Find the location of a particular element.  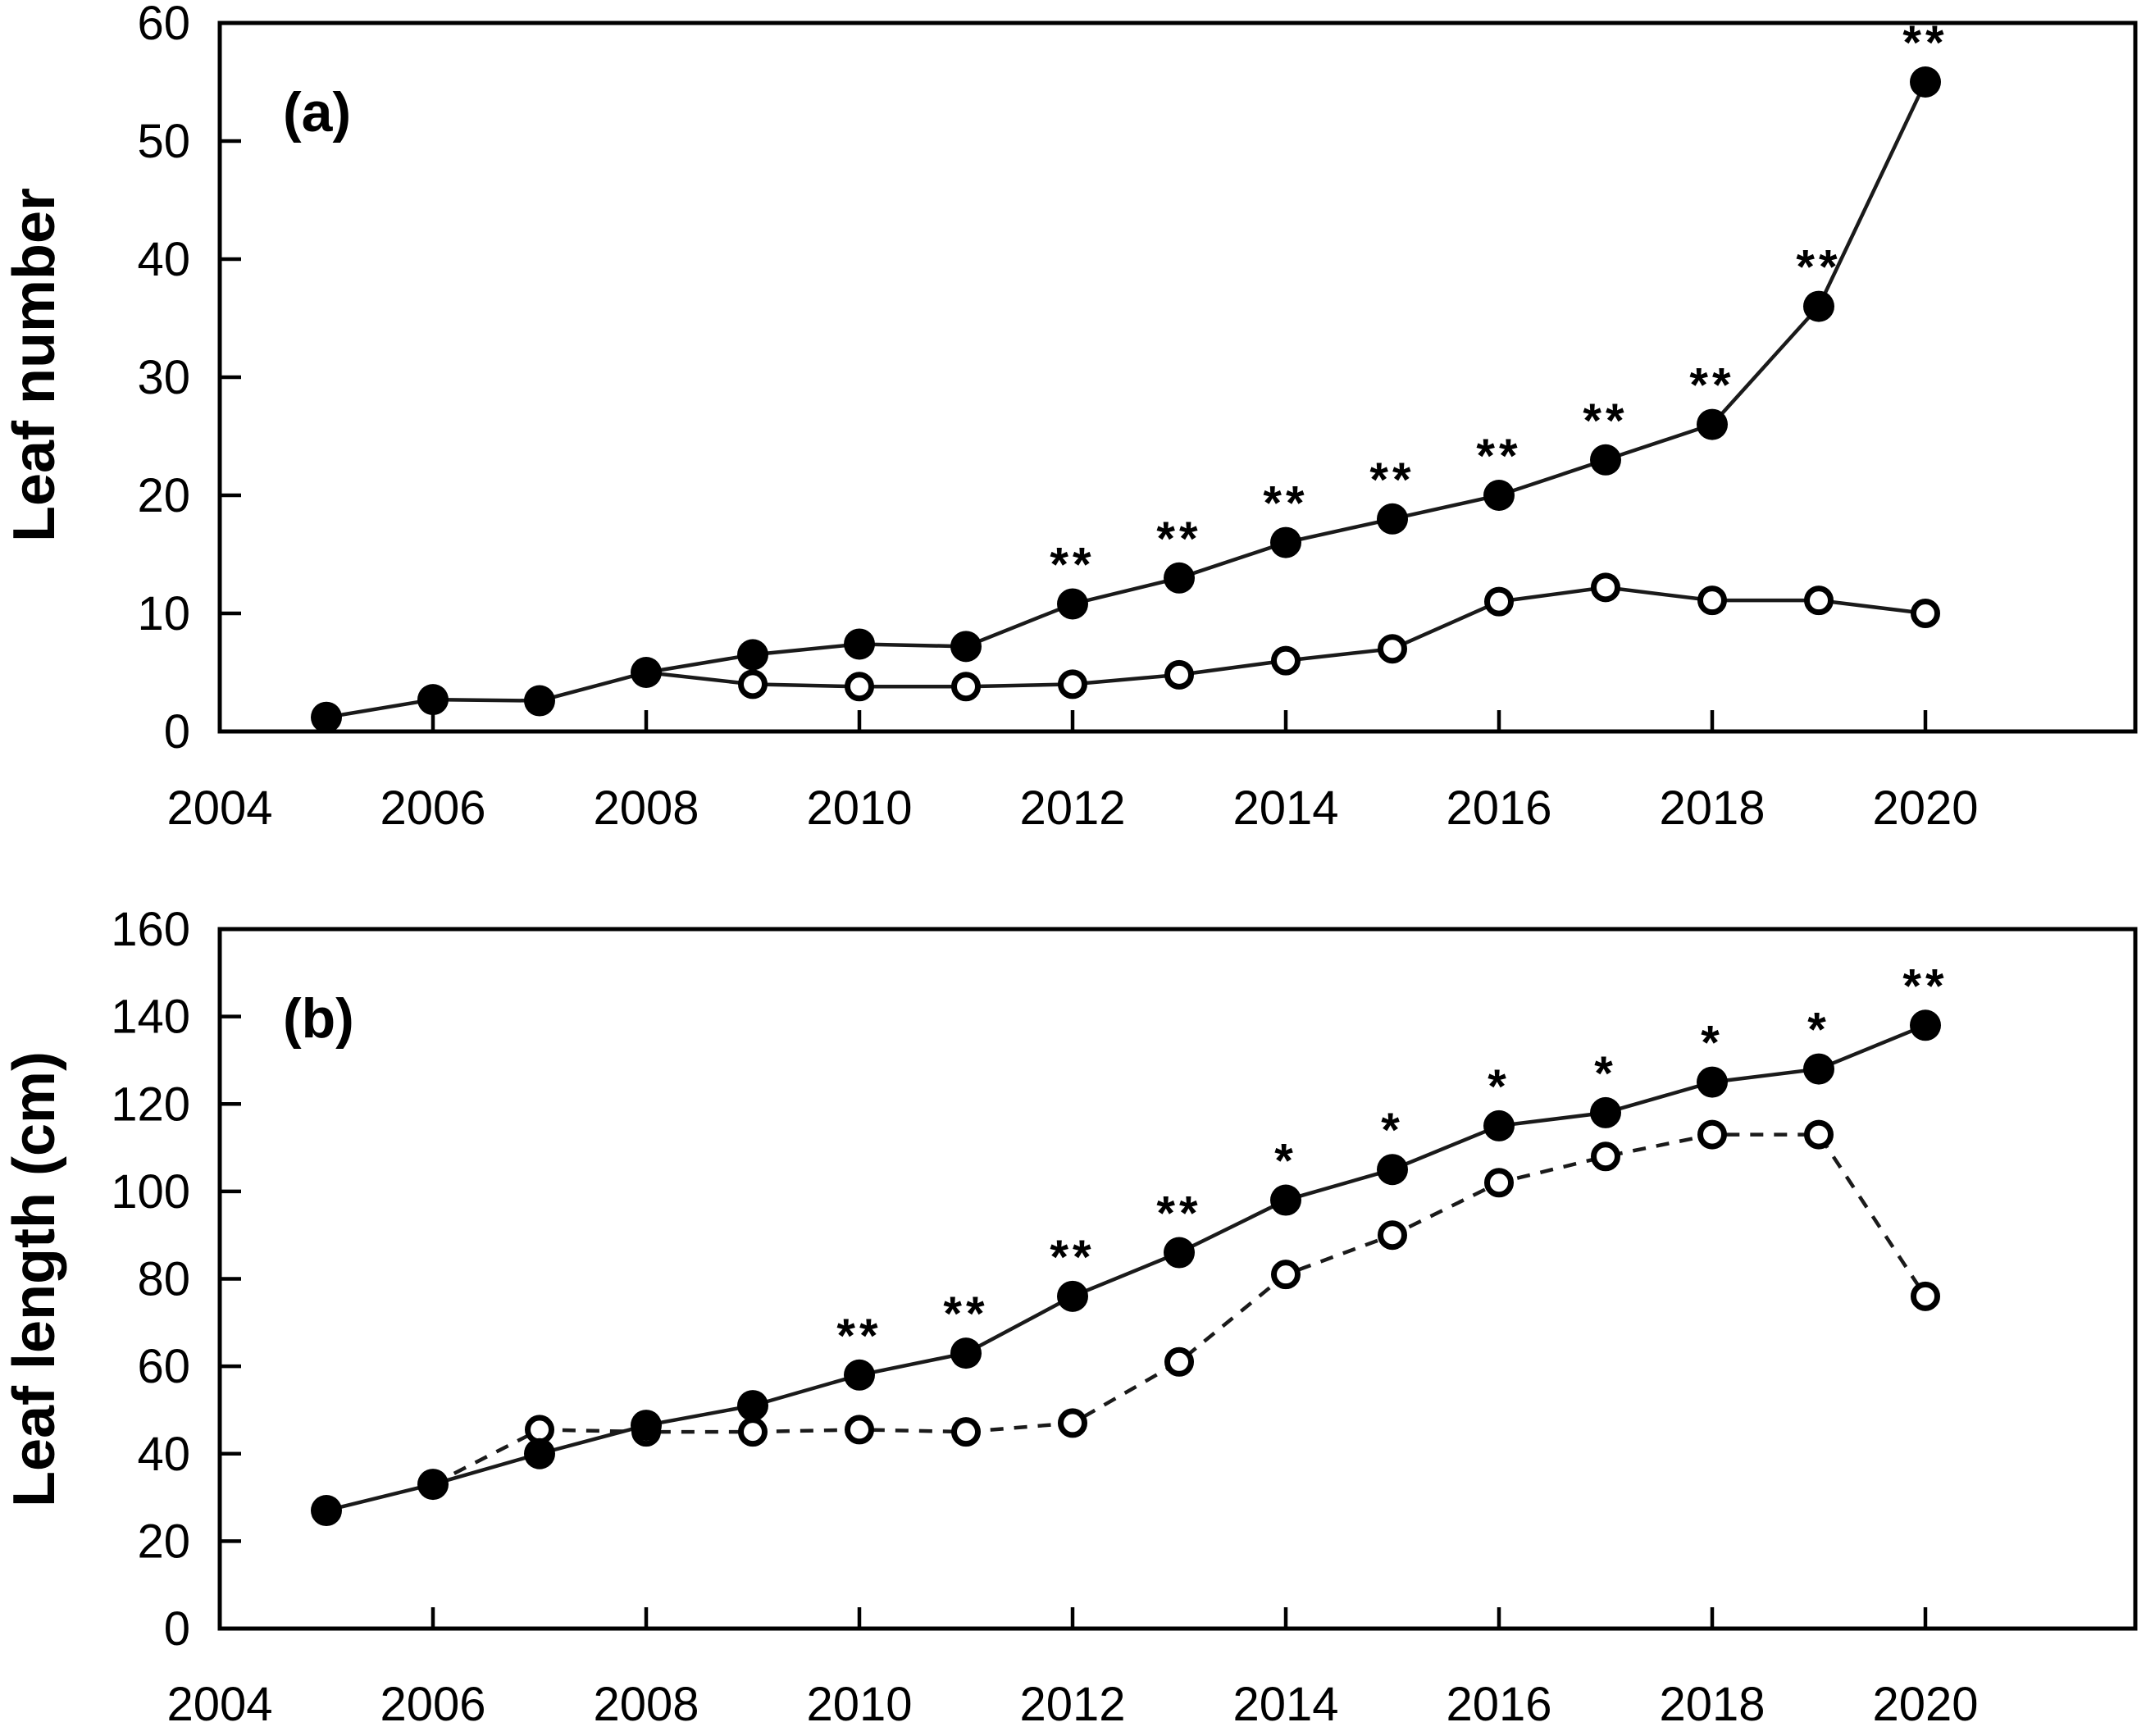

y-tick-label: 40 is located at coordinates (164, 259).